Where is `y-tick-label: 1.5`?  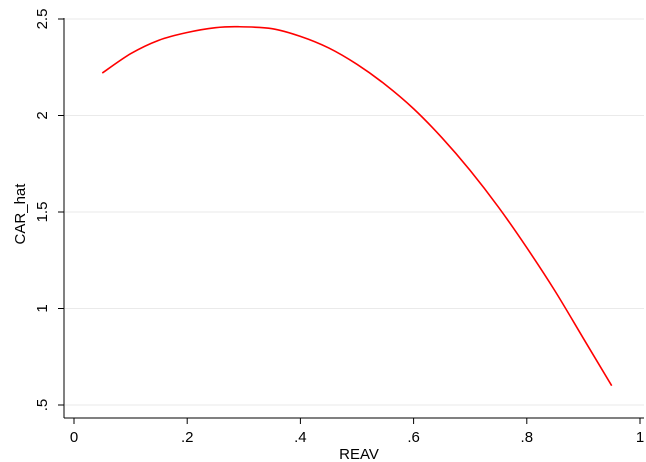 y-tick-label: 1.5 is located at coordinates (42, 212).